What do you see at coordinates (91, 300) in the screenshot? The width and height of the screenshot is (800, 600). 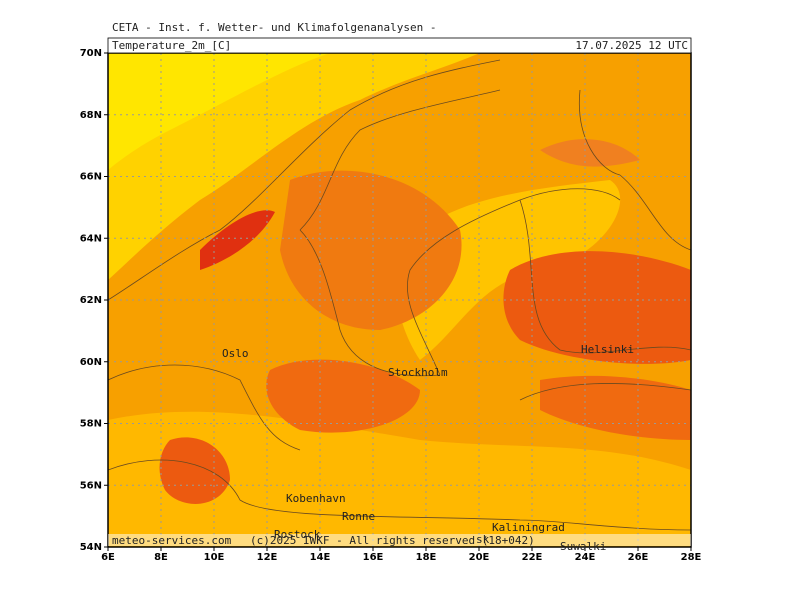 I see `lat-label: 62N` at bounding box center [91, 300].